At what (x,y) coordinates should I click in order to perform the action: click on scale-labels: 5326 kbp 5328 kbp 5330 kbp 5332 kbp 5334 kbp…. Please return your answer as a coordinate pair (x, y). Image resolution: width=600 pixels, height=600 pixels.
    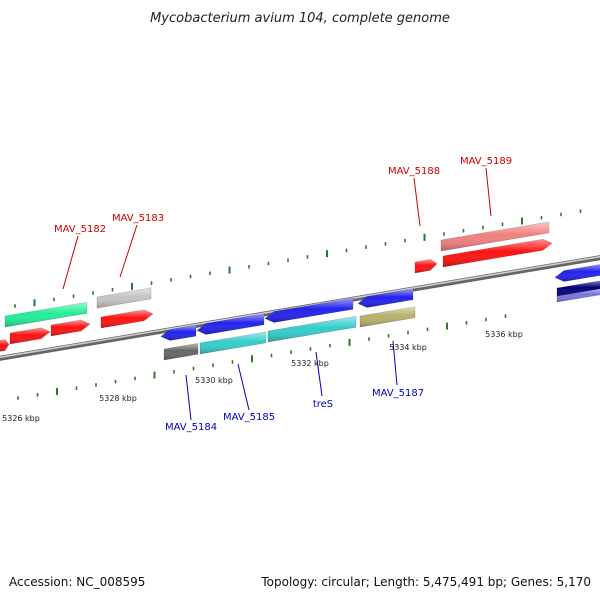
    Looking at the image, I should click on (262, 376).